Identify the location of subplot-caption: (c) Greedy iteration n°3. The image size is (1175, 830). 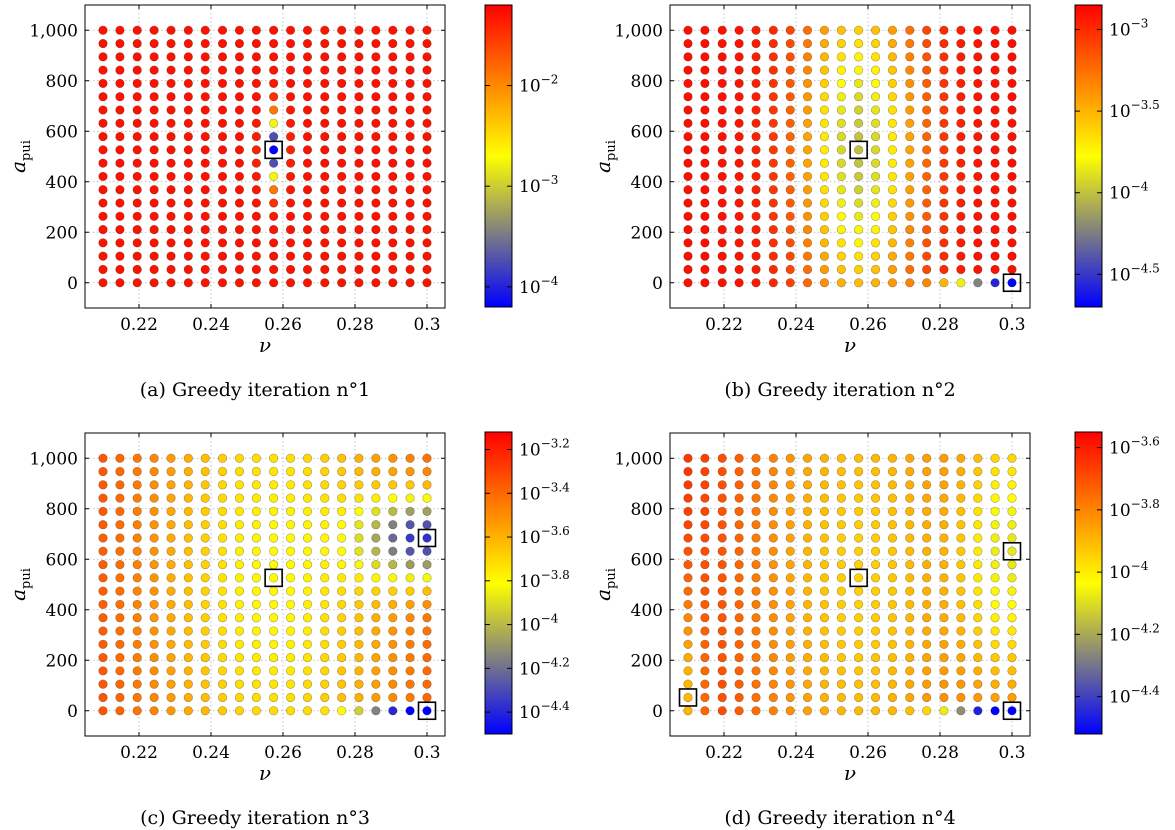
(255, 818).